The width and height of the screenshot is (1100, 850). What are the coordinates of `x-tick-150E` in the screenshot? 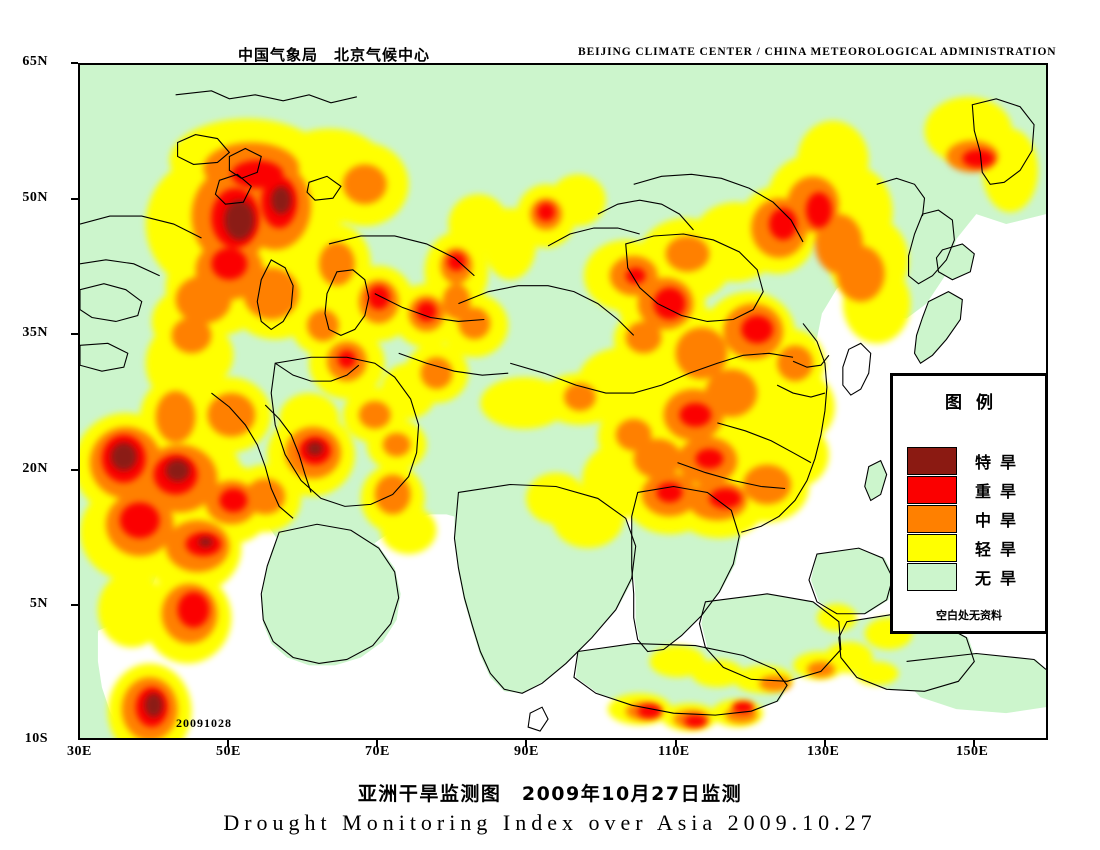 It's located at (974, 743).